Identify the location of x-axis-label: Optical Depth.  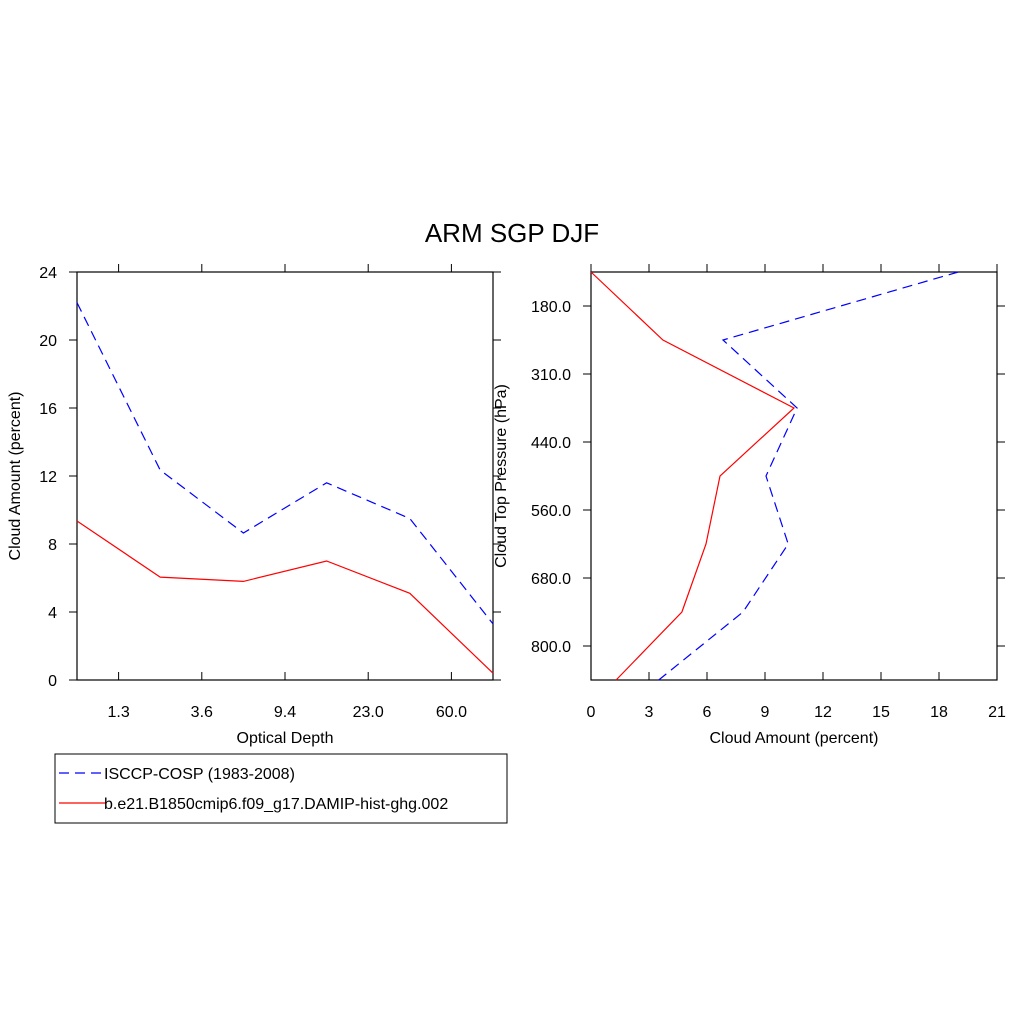
(285, 738).